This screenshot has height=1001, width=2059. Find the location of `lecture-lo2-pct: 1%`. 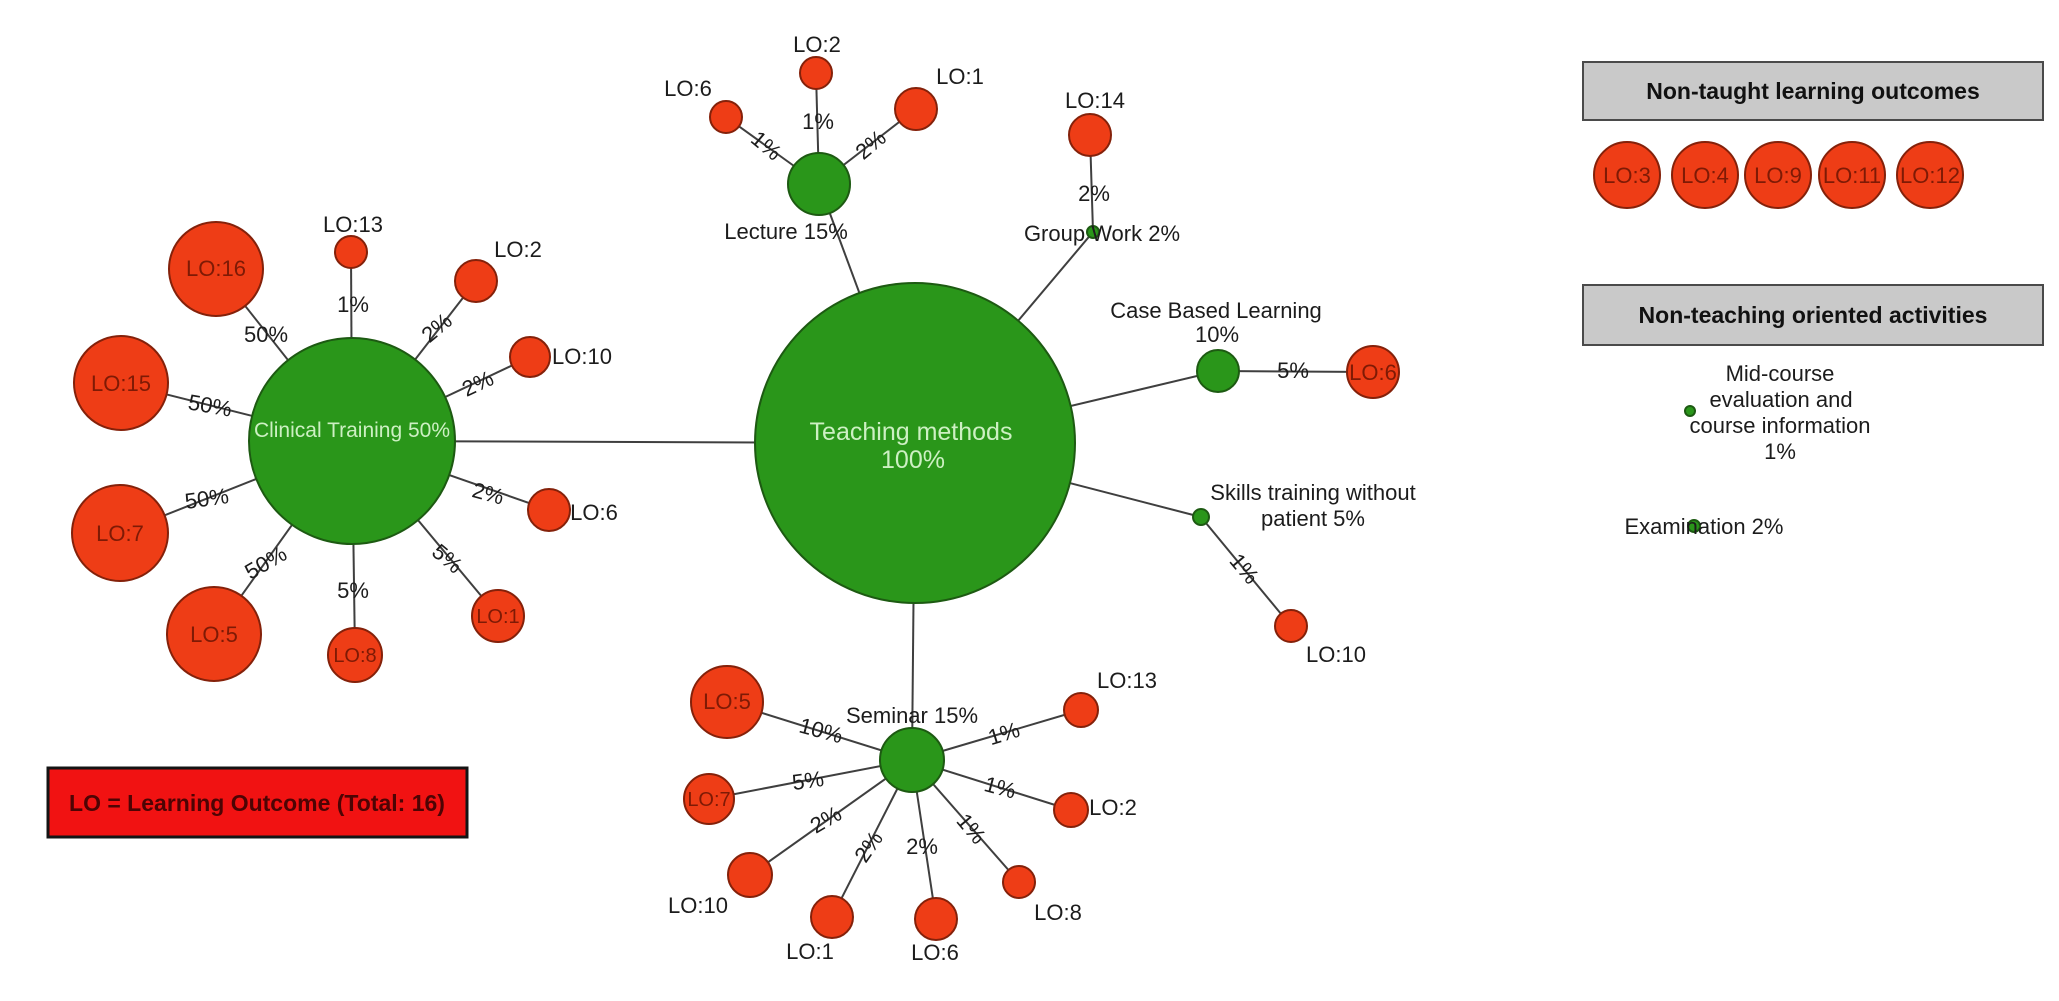

lecture-lo2-pct: 1% is located at coordinates (818, 121).